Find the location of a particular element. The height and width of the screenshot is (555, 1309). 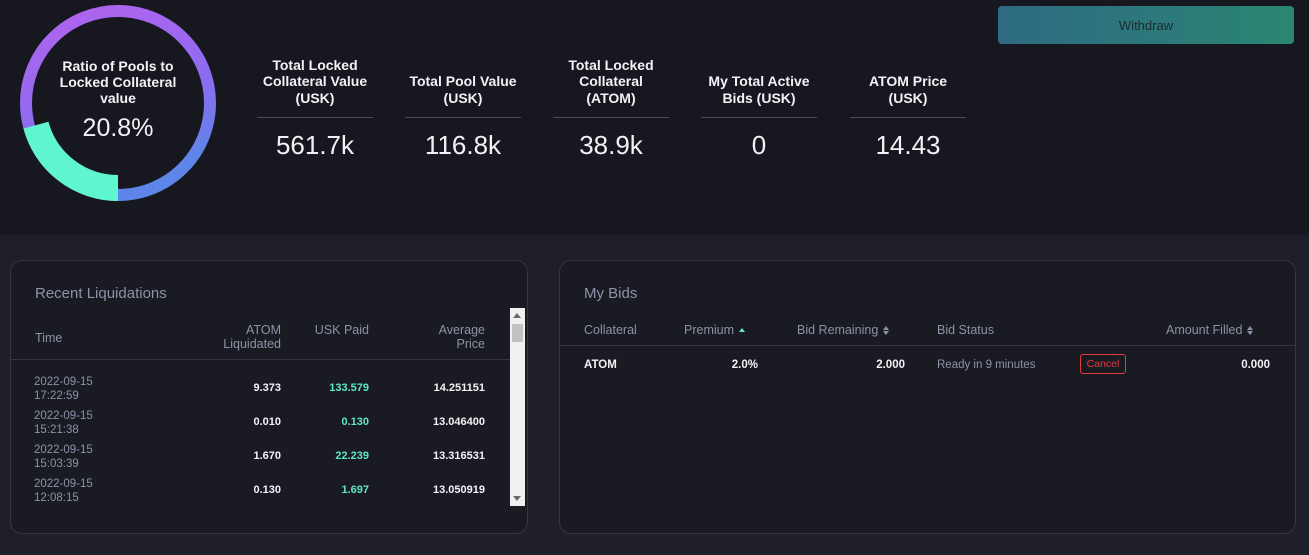

column-header-amount-filled: Amount Filled is located at coordinates (1210, 330).